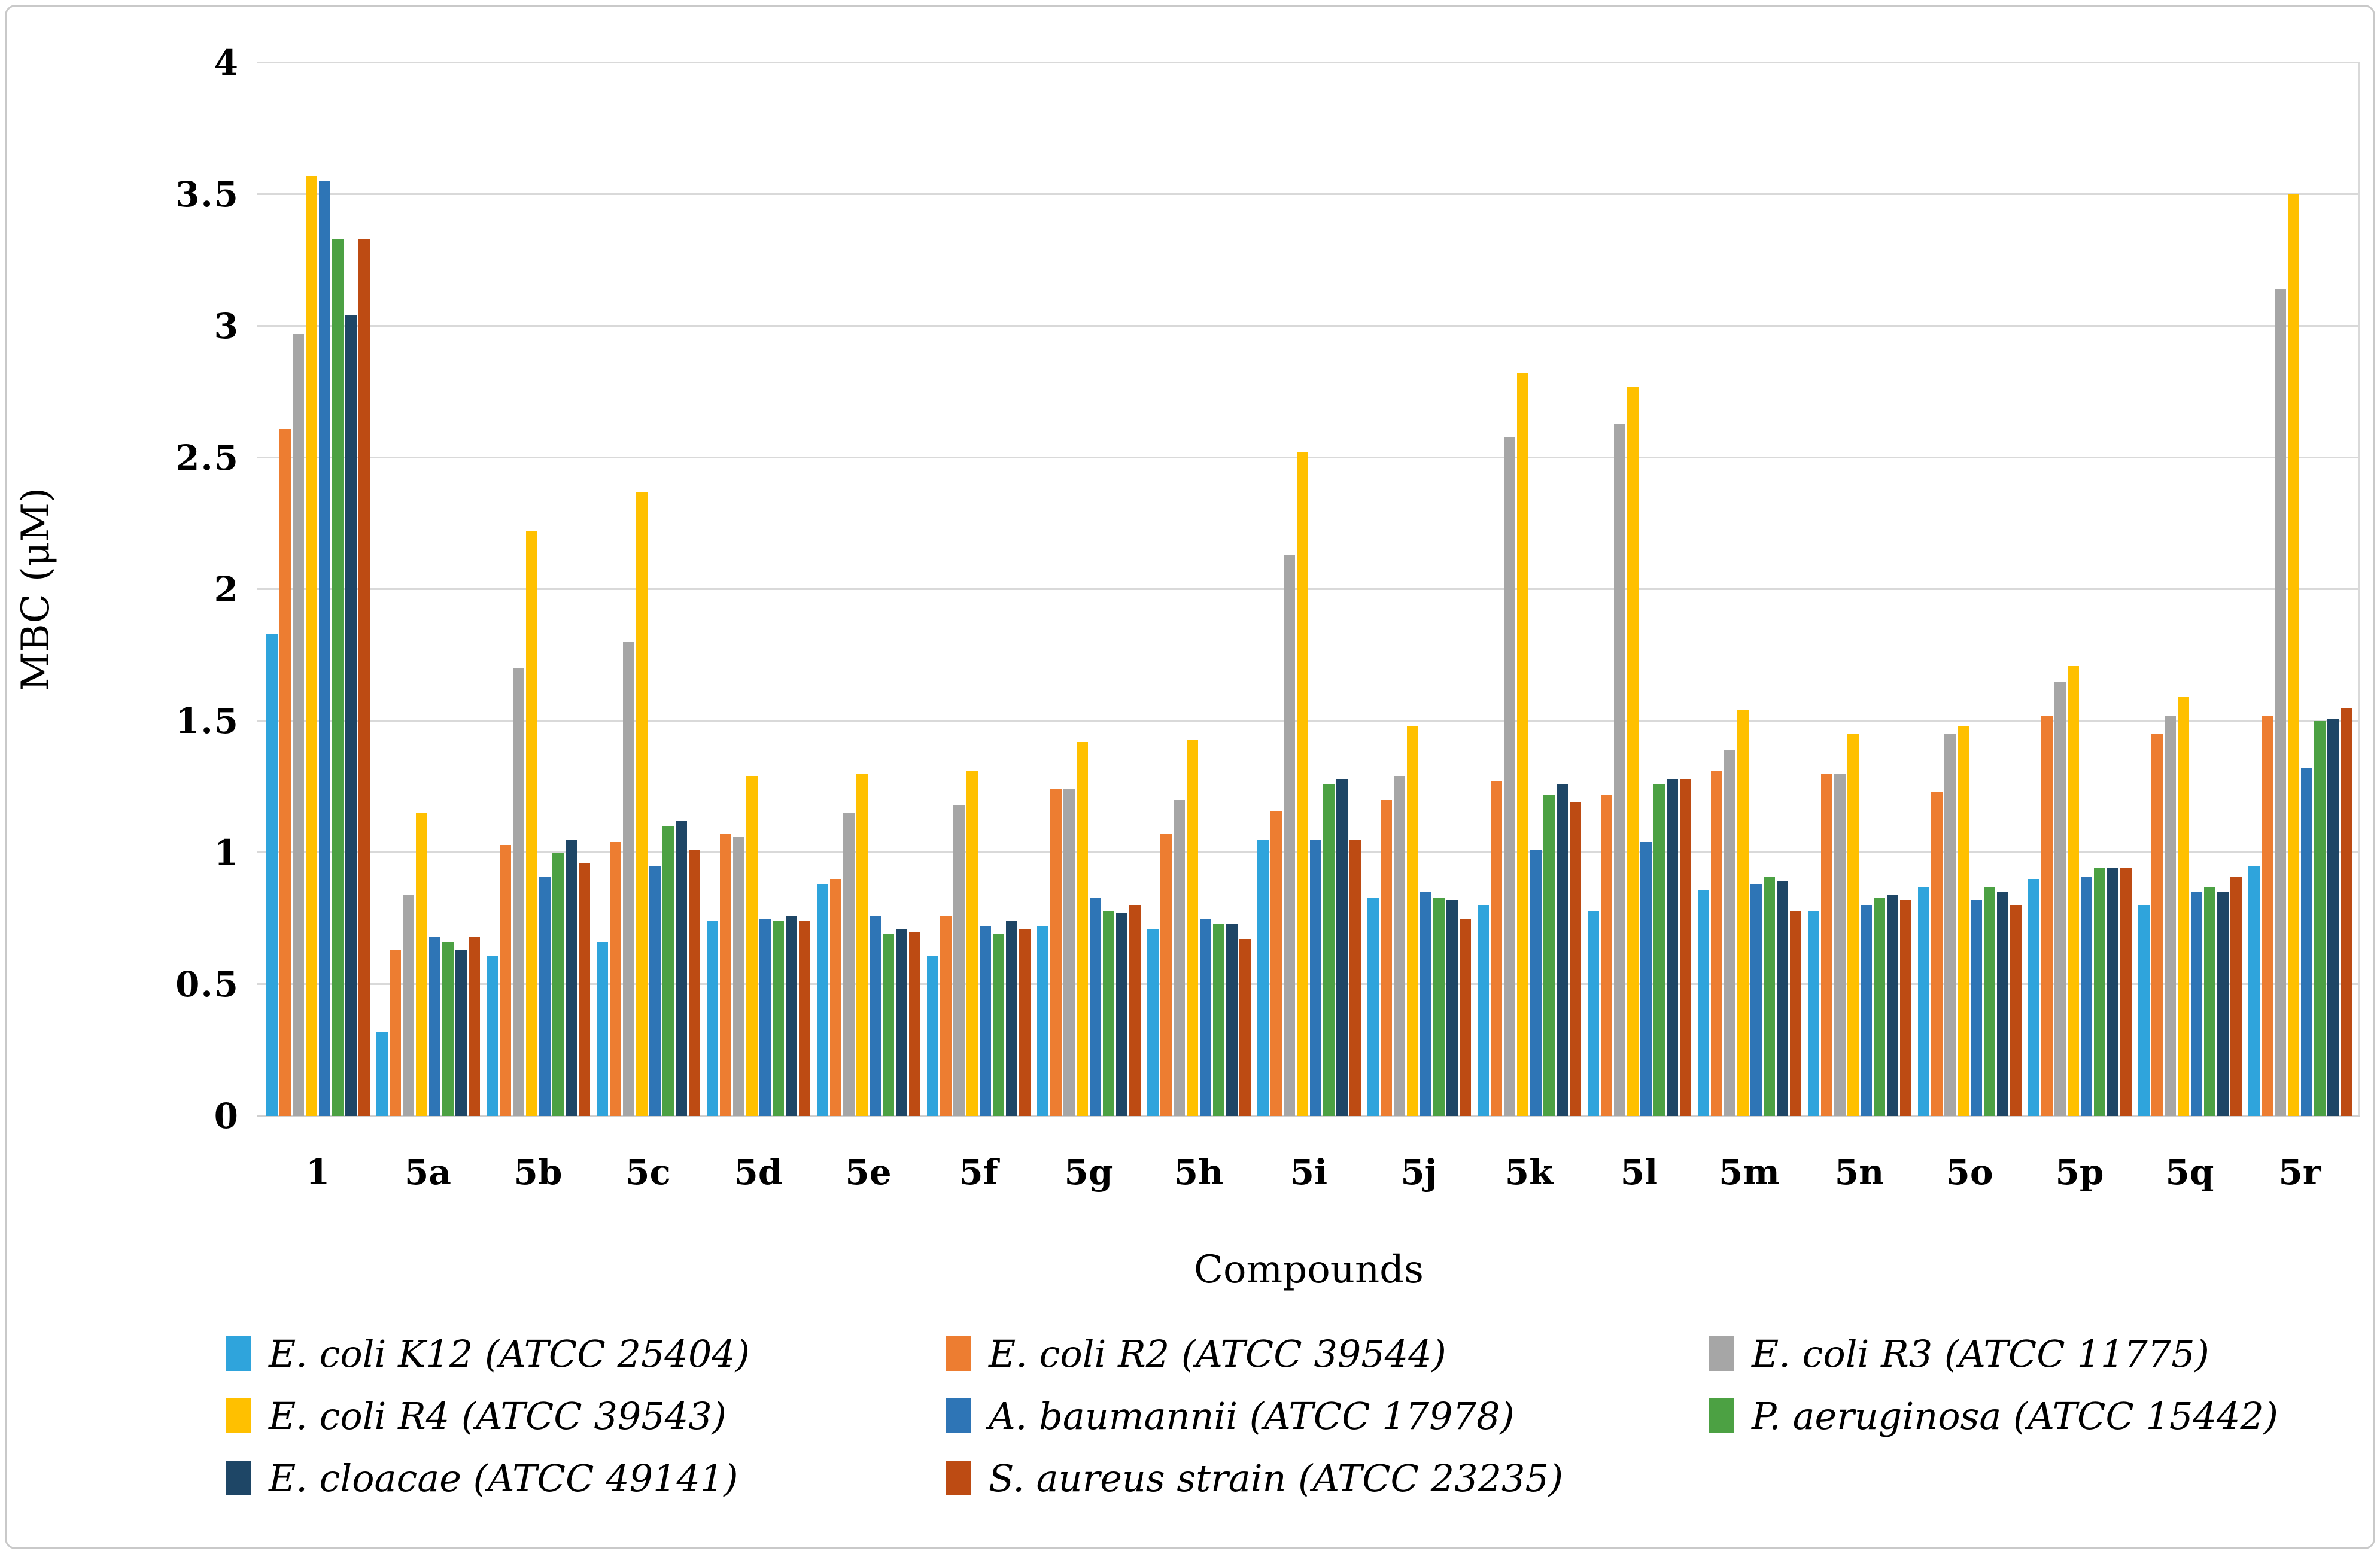 This screenshot has height=1554, width=2380. Describe the element at coordinates (207, 457) in the screenshot. I see `y-tick-label: 2.5` at that location.